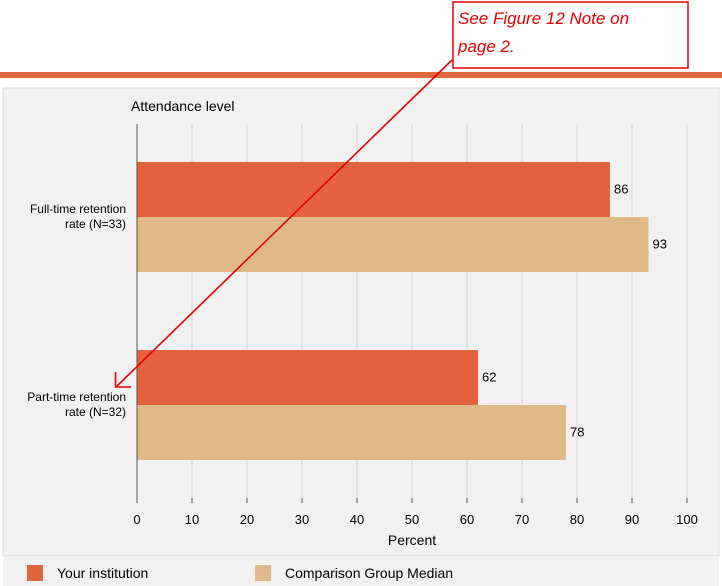 The width and height of the screenshot is (722, 586). What do you see at coordinates (577, 432) in the screenshot?
I see `data-label-comparison-2: 78` at bounding box center [577, 432].